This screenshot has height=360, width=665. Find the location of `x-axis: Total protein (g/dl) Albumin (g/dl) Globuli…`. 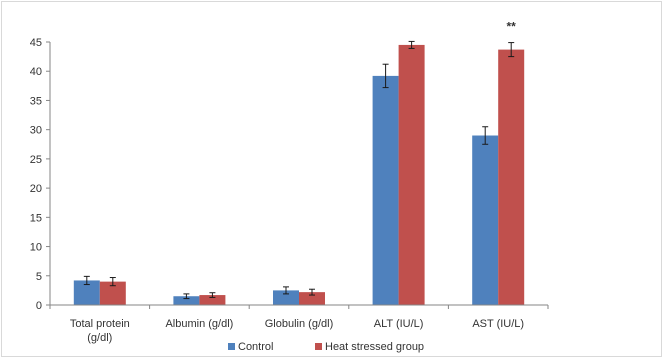

x-axis: Total protein (g/dl) Albumin (g/dl) Globuli… is located at coordinates (299, 324).